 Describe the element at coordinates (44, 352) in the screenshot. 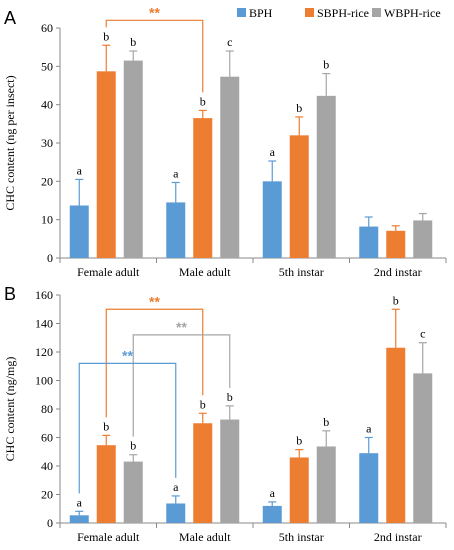

I see `y-tick-label: 120` at that location.